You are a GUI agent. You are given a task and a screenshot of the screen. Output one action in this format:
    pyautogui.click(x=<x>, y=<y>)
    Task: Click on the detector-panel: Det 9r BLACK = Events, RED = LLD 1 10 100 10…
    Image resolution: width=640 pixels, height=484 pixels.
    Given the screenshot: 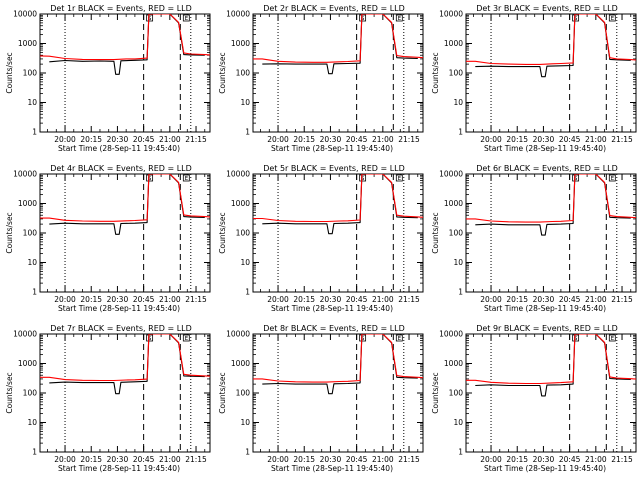 What is the action you would take?
    pyautogui.click(x=534, y=398)
    